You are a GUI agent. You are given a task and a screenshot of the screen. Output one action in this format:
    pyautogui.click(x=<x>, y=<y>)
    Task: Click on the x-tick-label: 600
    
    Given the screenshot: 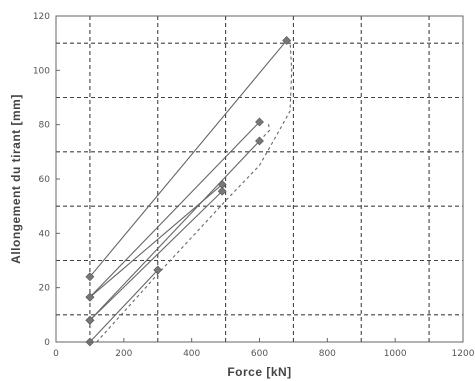 What is the action you would take?
    pyautogui.click(x=259, y=354)
    